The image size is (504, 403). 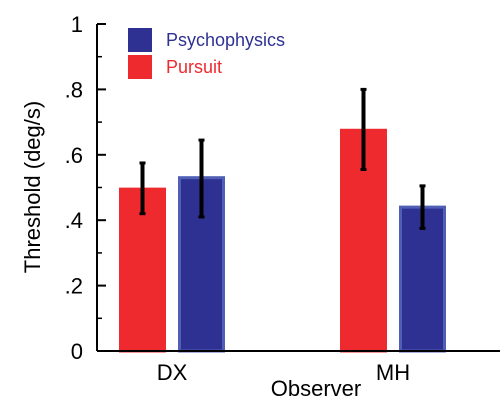 I want to click on y-ticks: 0 .2 .4 .6 .8 1, so click(x=85, y=188).